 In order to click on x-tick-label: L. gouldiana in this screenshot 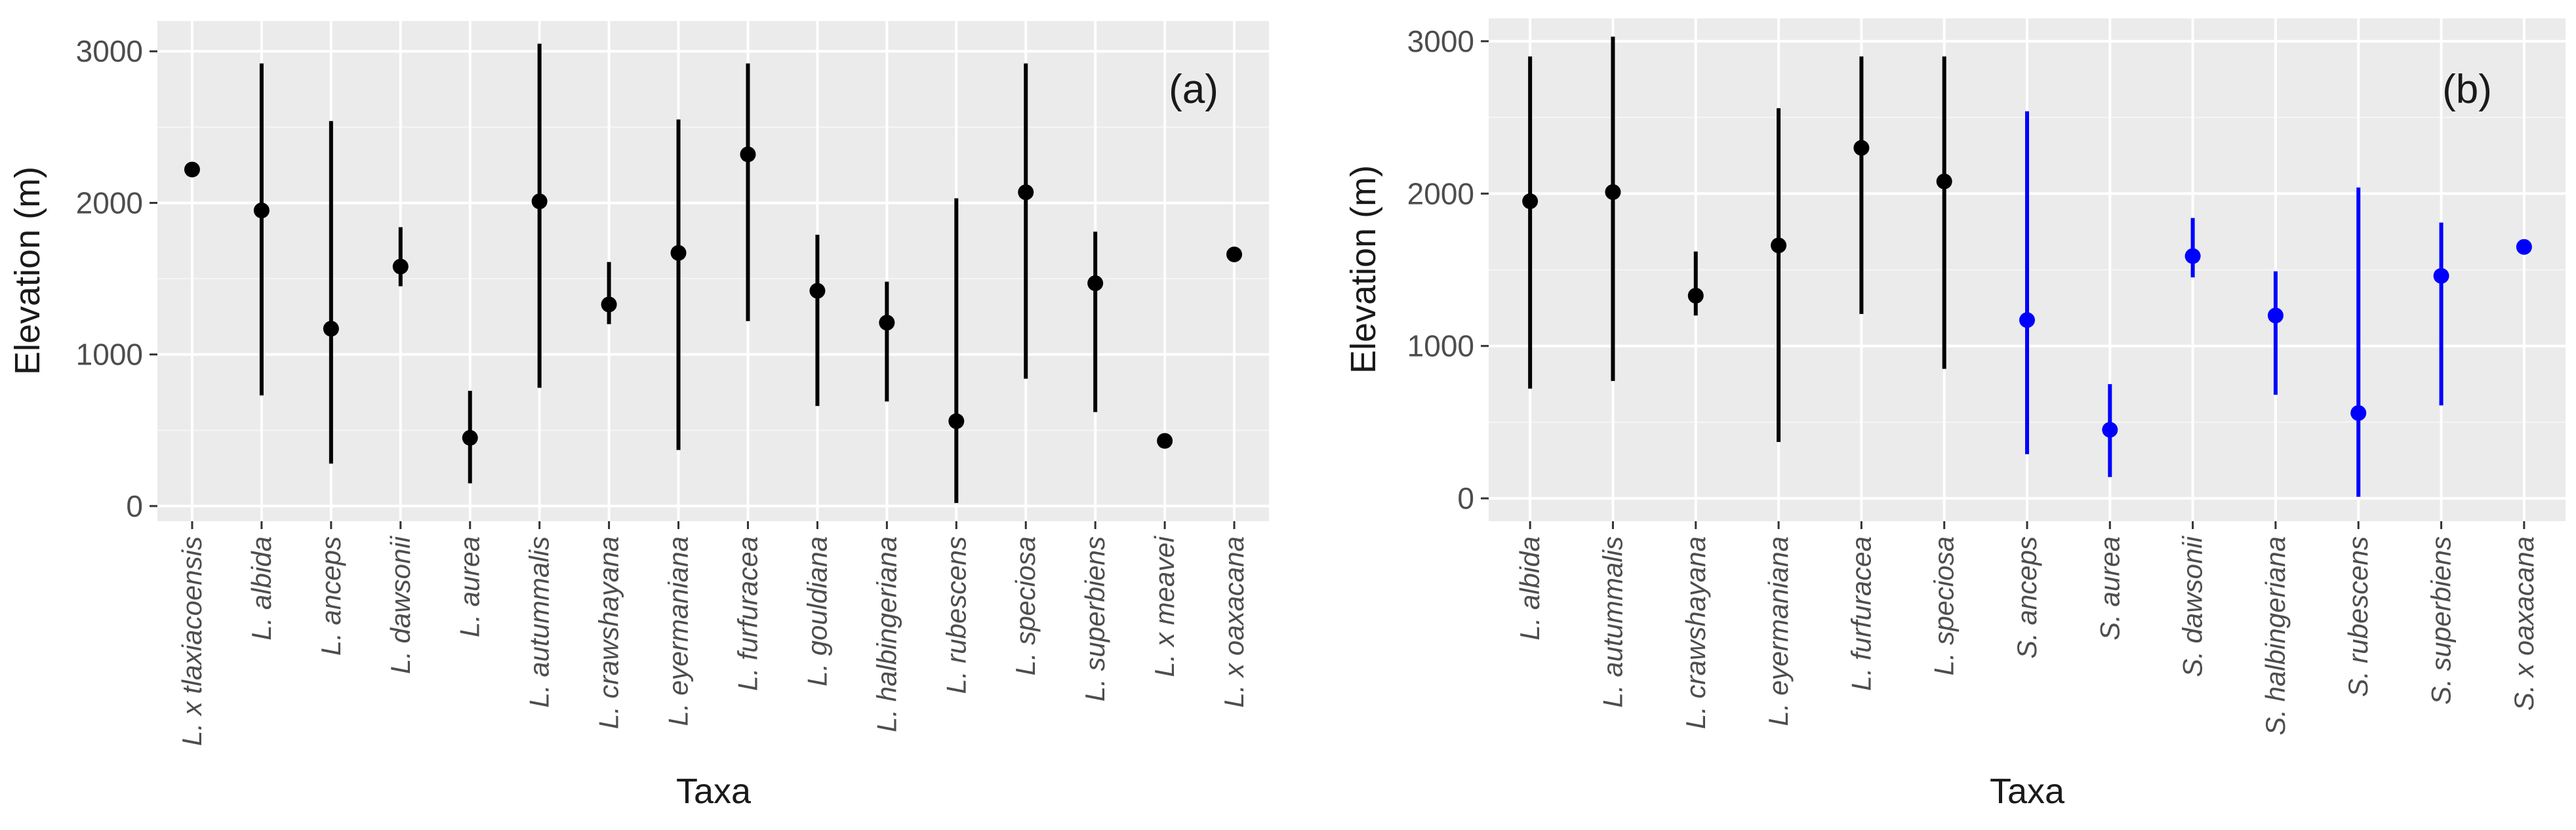, I will do `click(816, 611)`.